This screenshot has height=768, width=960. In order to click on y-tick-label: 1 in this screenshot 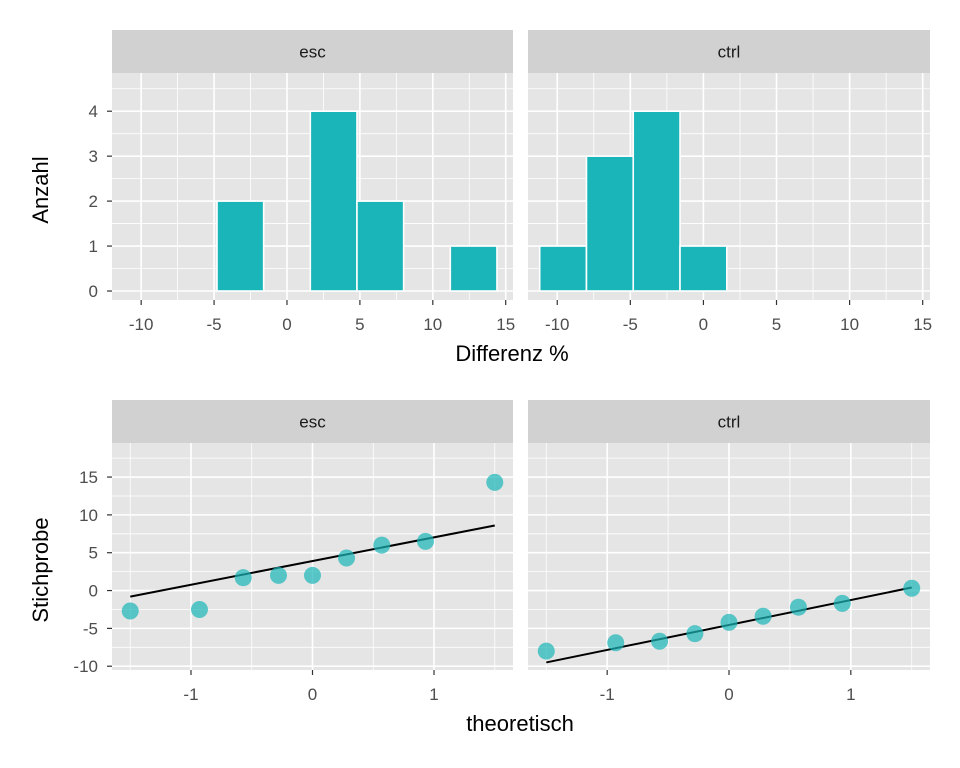, I will do `click(93, 246)`.